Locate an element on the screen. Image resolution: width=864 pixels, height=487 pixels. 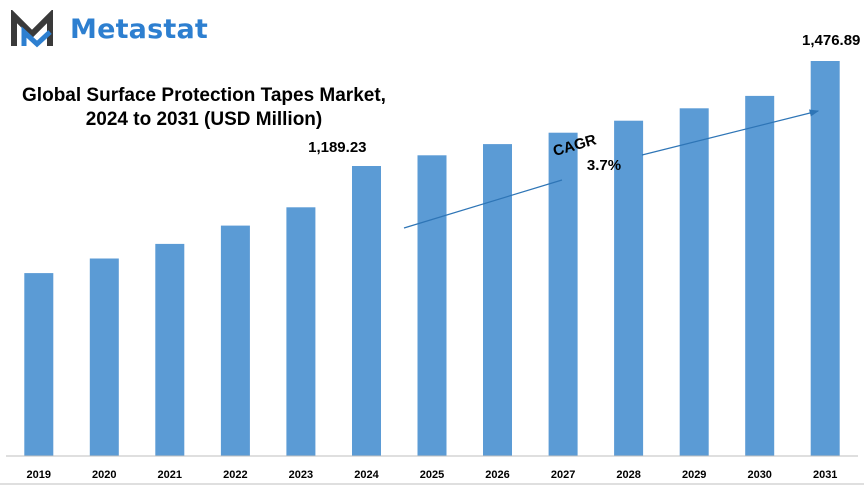
bar-2027 is located at coordinates (563, 294).